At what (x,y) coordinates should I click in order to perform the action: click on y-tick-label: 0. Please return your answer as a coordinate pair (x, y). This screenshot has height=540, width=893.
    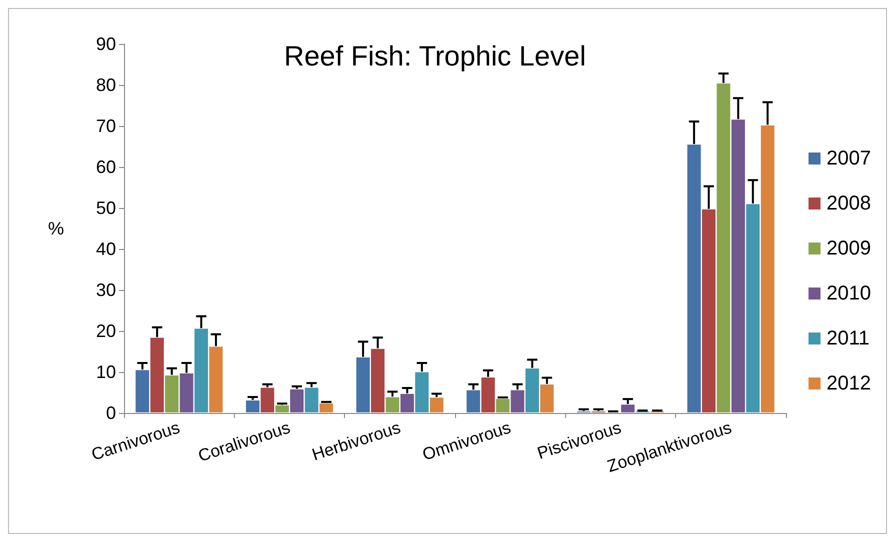
    Looking at the image, I should click on (111, 413).